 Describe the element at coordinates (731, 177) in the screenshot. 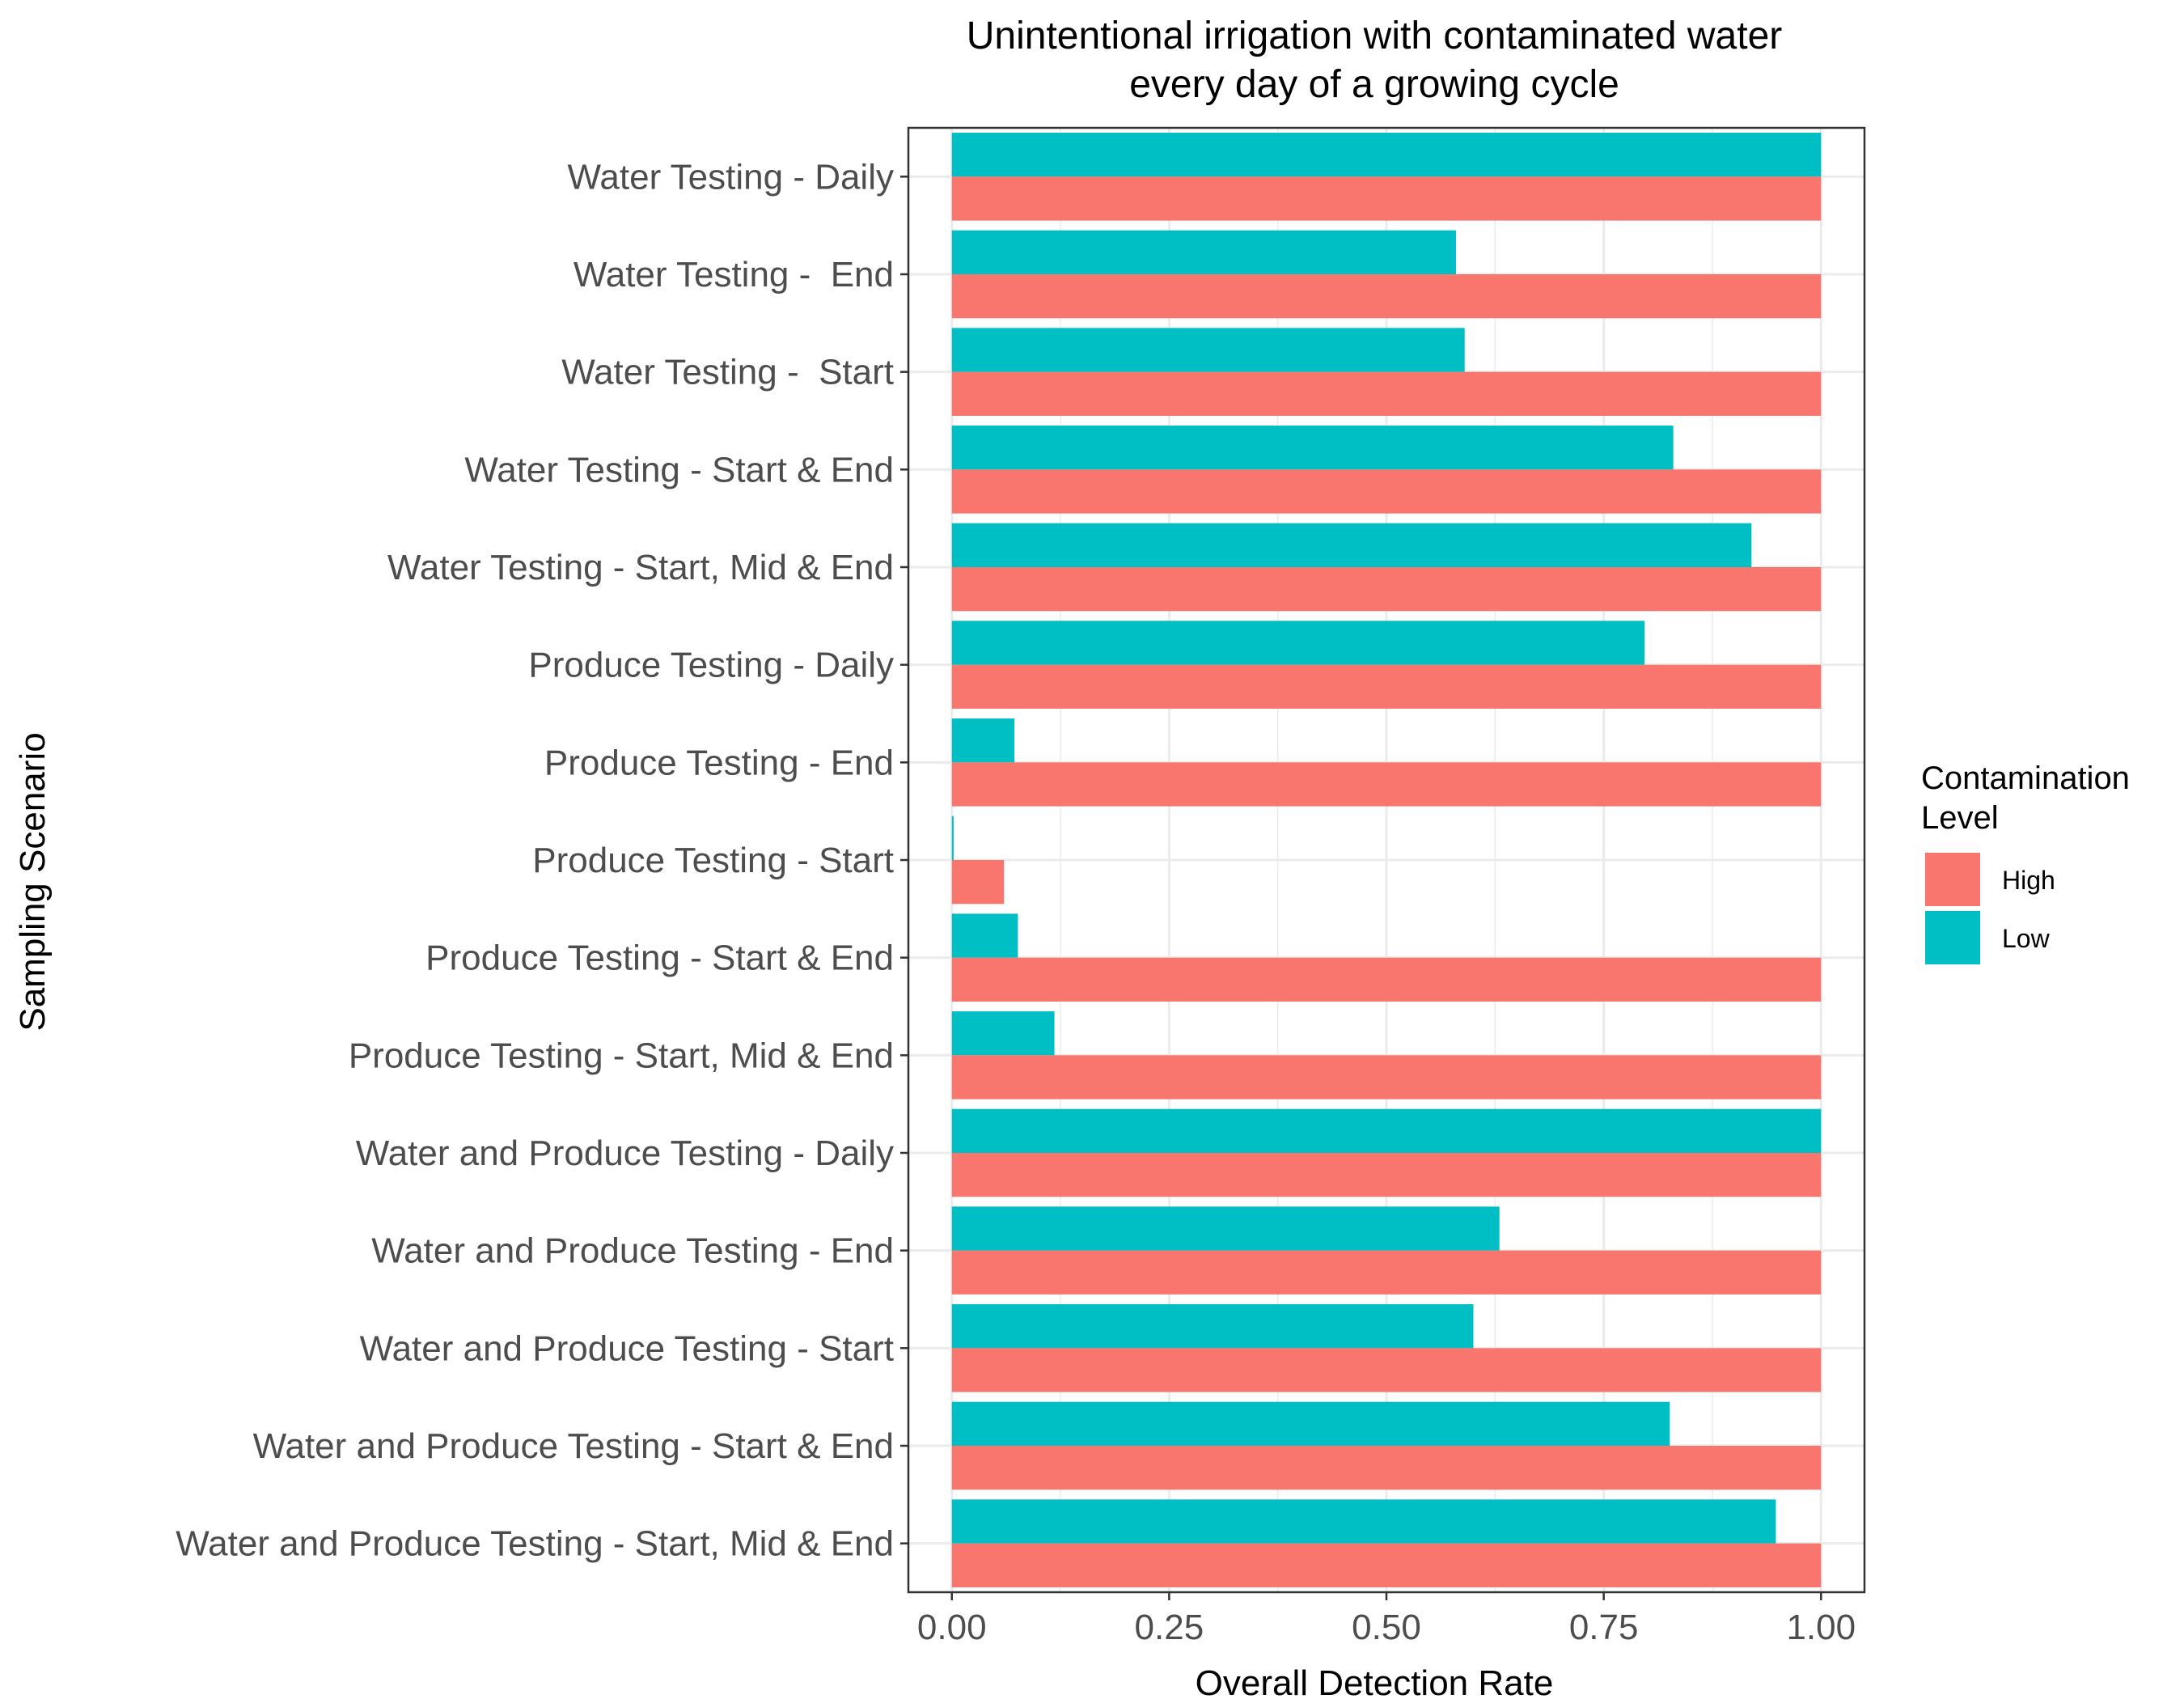

I see `y-tick-label: Water Testing - Daily` at that location.